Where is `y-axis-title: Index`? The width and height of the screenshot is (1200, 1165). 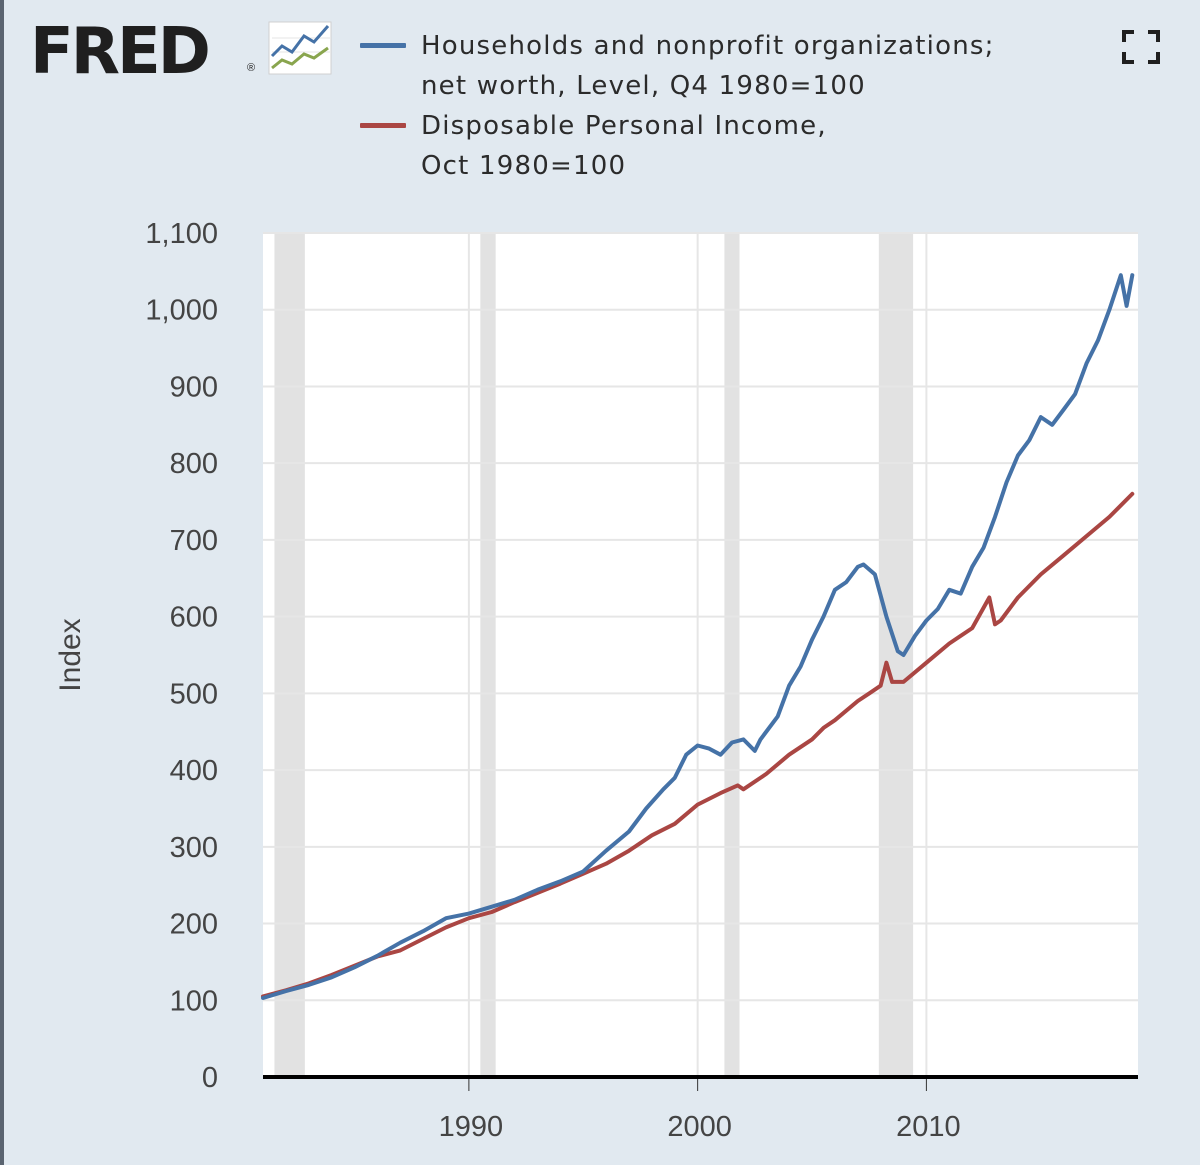
y-axis-title: Index is located at coordinates (70, 654).